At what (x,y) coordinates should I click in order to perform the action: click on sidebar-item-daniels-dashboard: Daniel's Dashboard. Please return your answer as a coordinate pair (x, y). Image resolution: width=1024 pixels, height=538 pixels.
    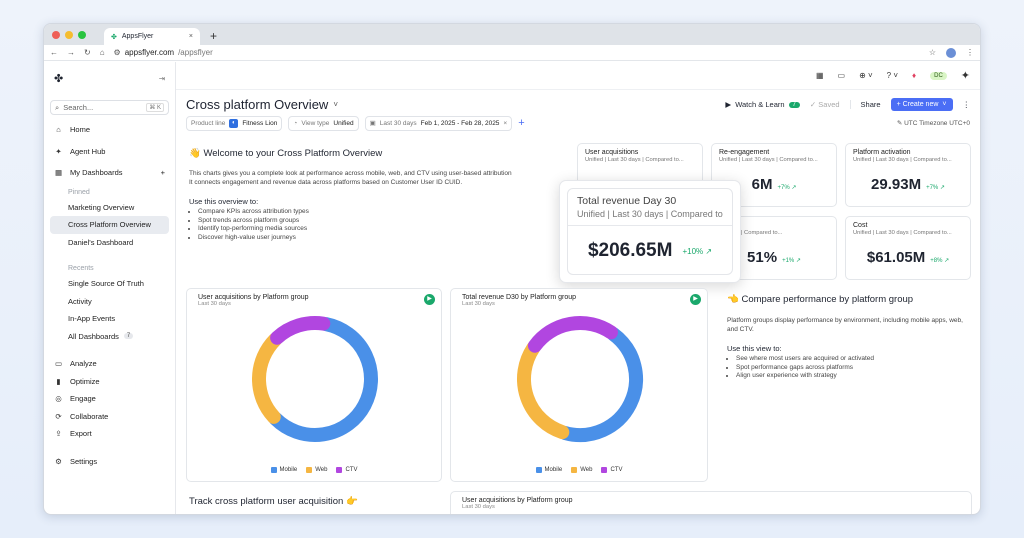
    Looking at the image, I should click on (101, 242).